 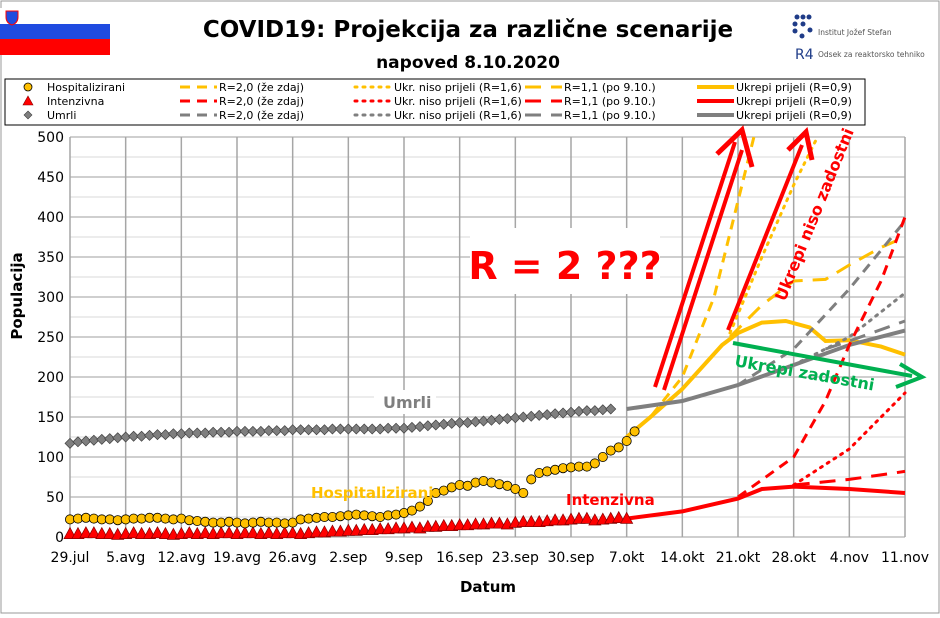 I want to click on legend-entry: R=1,1 (po 9.10.), so click(x=610, y=87).